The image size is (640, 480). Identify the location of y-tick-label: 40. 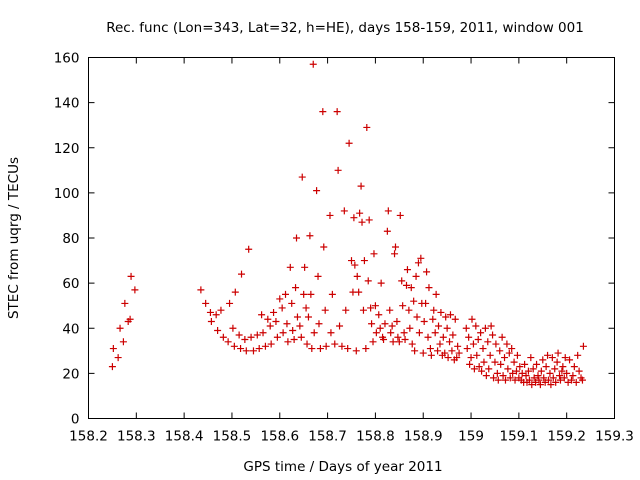
(70, 329).